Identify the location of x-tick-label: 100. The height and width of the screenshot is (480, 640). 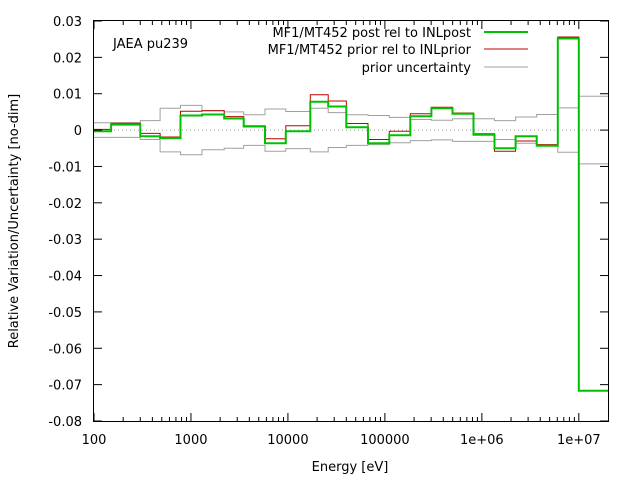
(94, 440).